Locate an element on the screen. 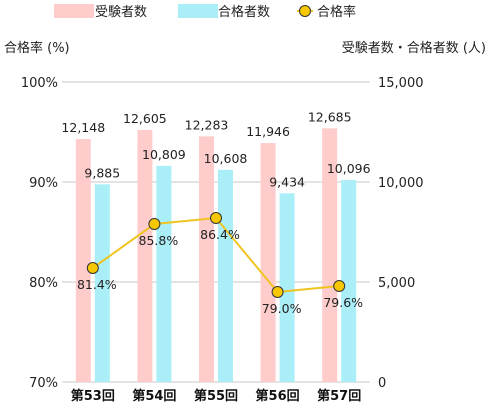  left-tick-label-3: 100% is located at coordinates (39, 83).